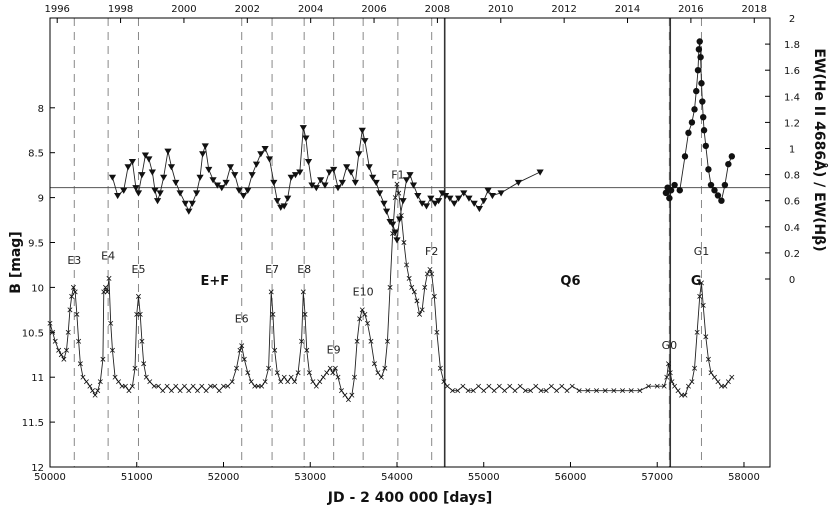 The image size is (830, 508). Describe the element at coordinates (50, 477) in the screenshot. I see `x-tick-label-50000: 50000` at that location.